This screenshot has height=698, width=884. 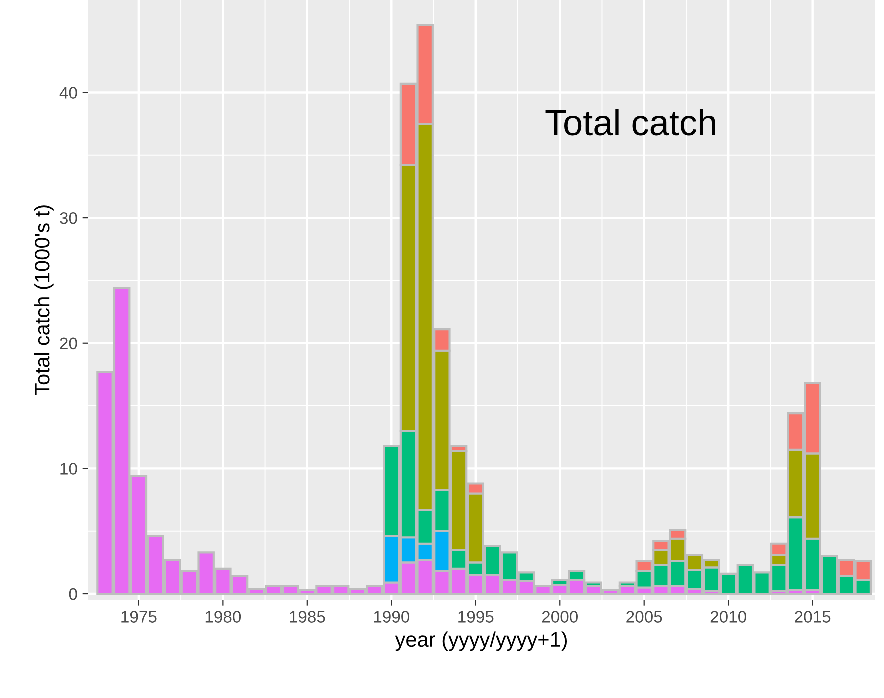 I want to click on y-tick-label: 40, so click(x=69, y=93).